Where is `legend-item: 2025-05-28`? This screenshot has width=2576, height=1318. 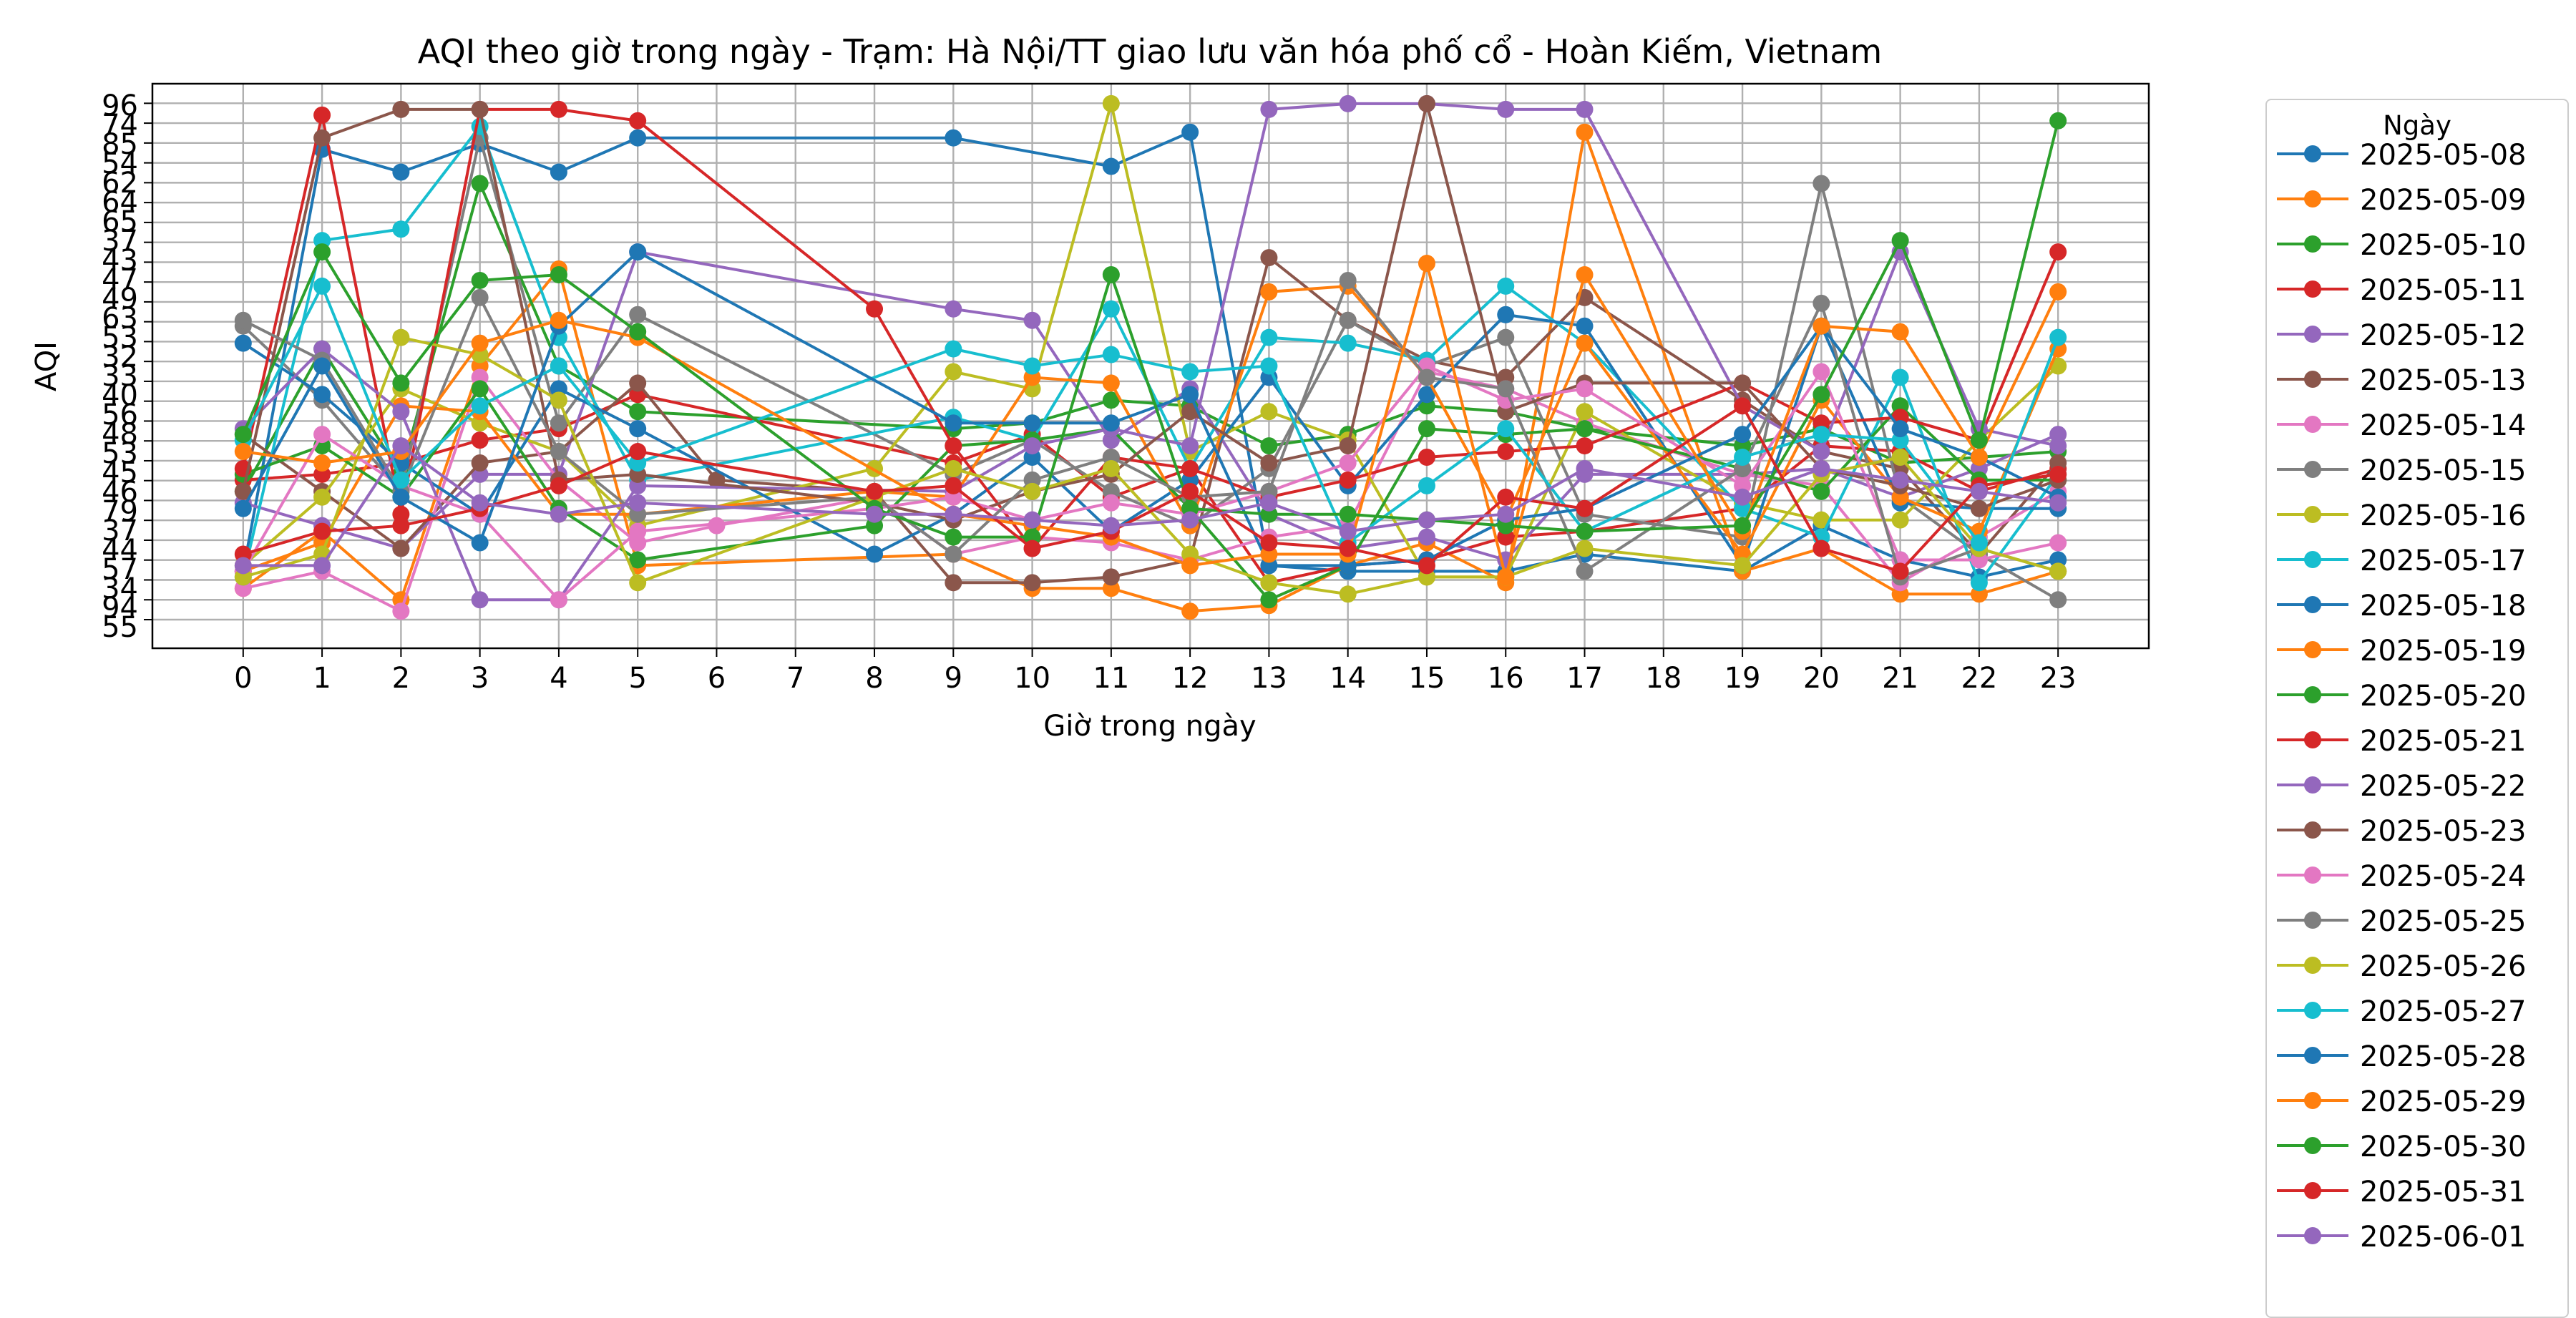 legend-item: 2025-05-28 is located at coordinates (2417, 1055).